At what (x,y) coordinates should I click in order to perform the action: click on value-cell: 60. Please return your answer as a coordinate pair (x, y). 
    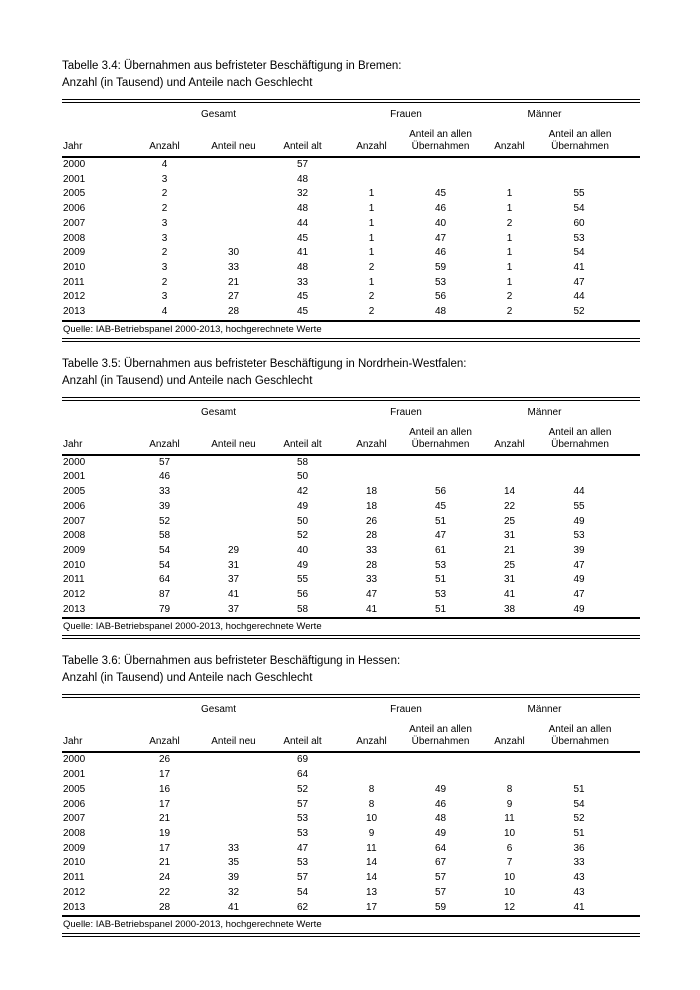
    Looking at the image, I should click on (579, 223).